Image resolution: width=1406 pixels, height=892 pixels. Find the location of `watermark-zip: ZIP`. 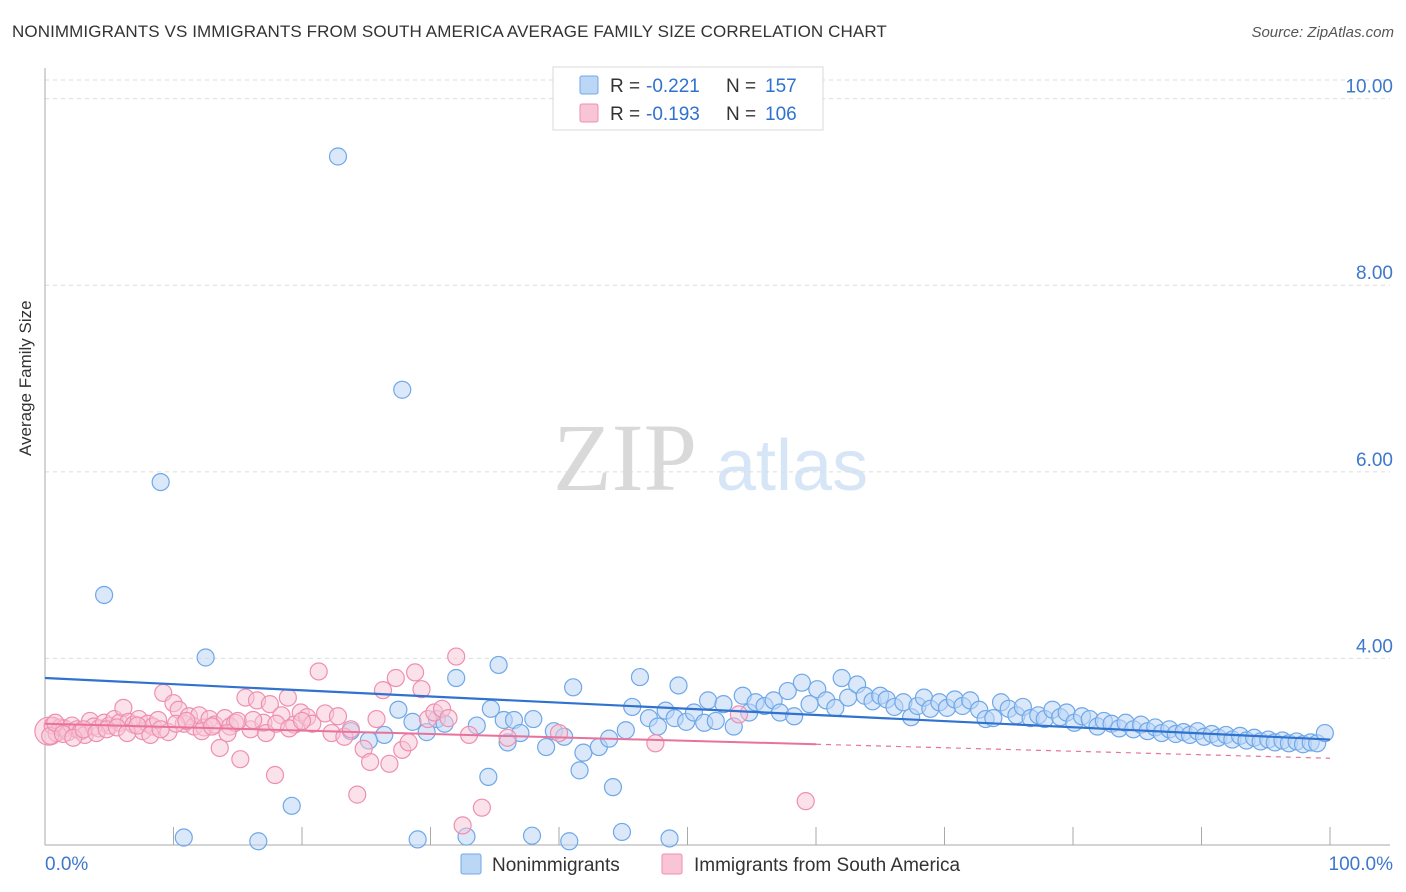

watermark-zip: ZIP is located at coordinates (625, 457).